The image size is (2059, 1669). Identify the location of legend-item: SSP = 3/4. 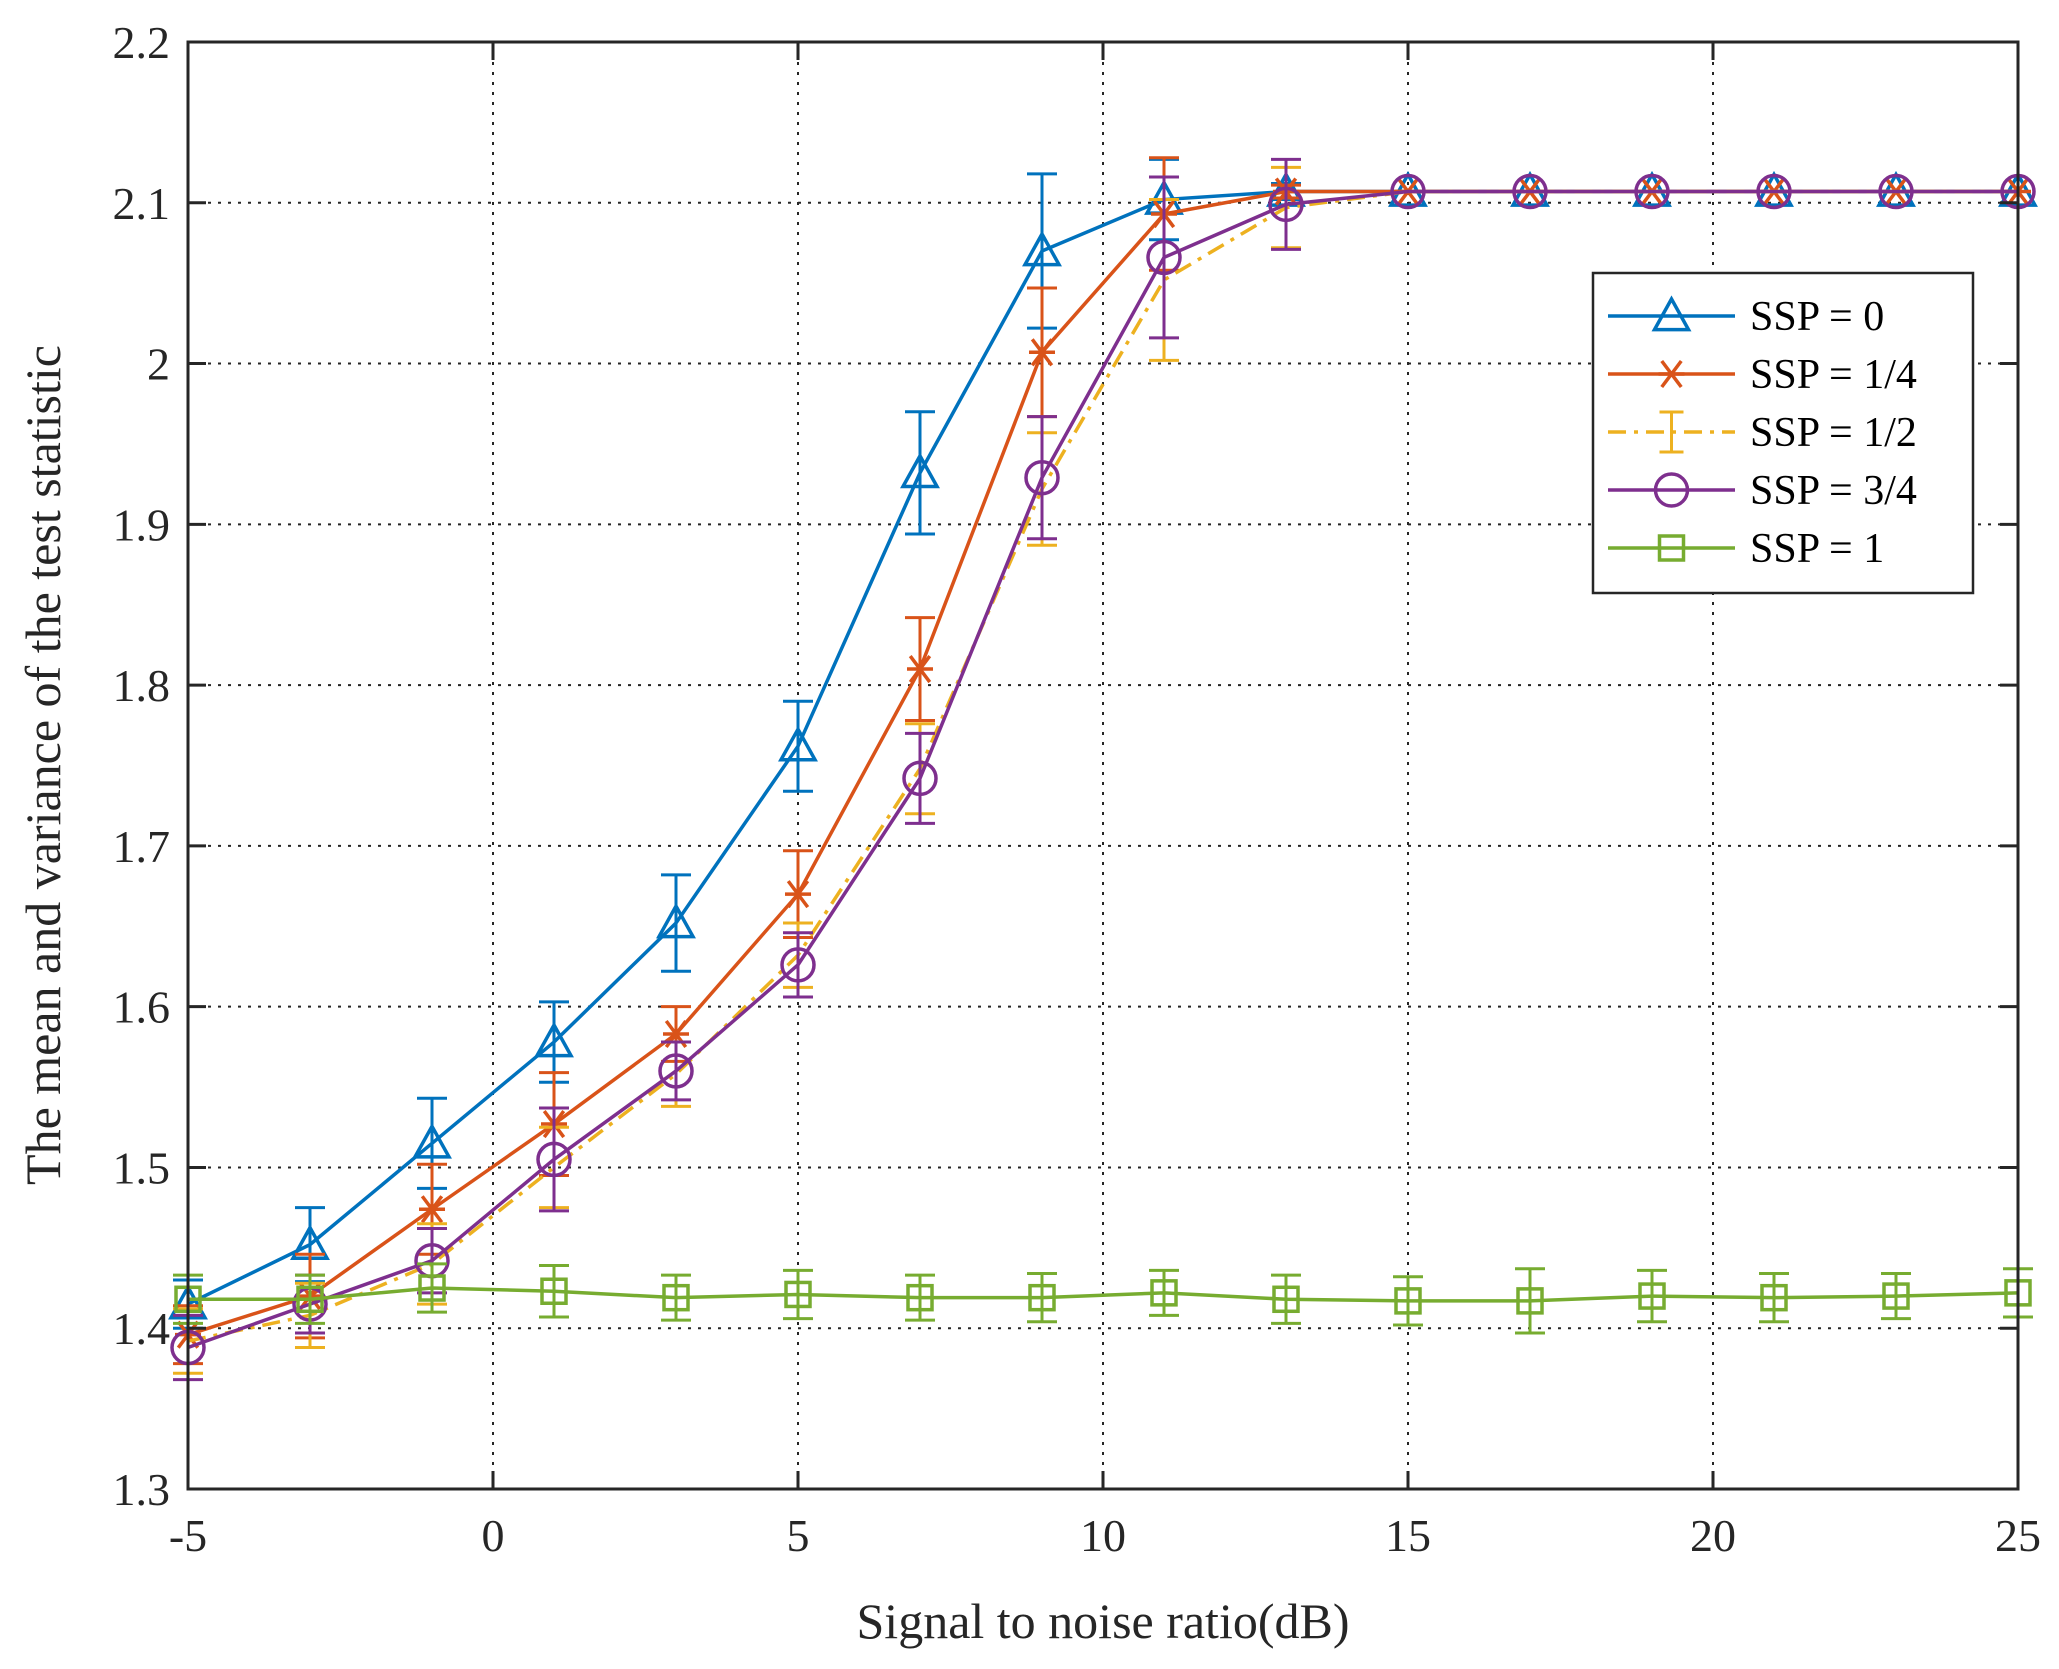
(1762, 491).